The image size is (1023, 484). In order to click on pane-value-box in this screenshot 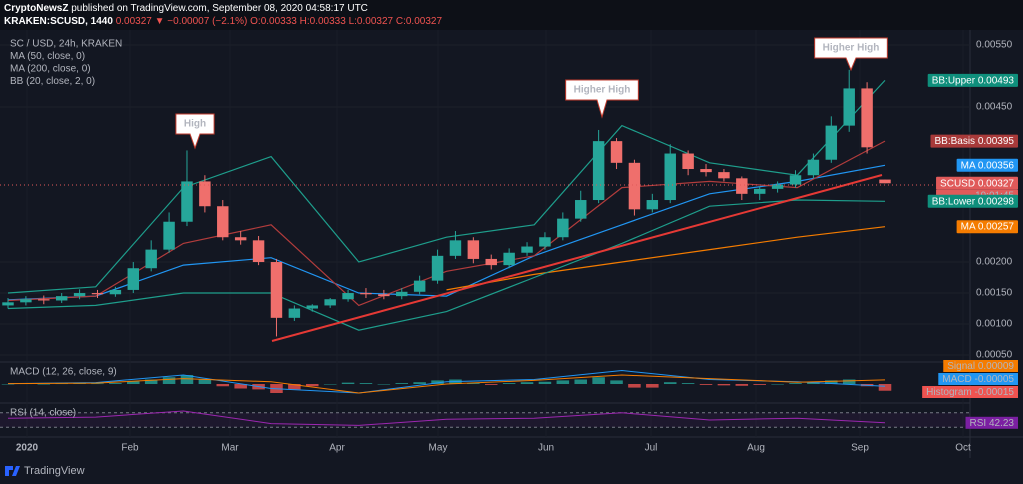, I will do `click(970, 392)`.